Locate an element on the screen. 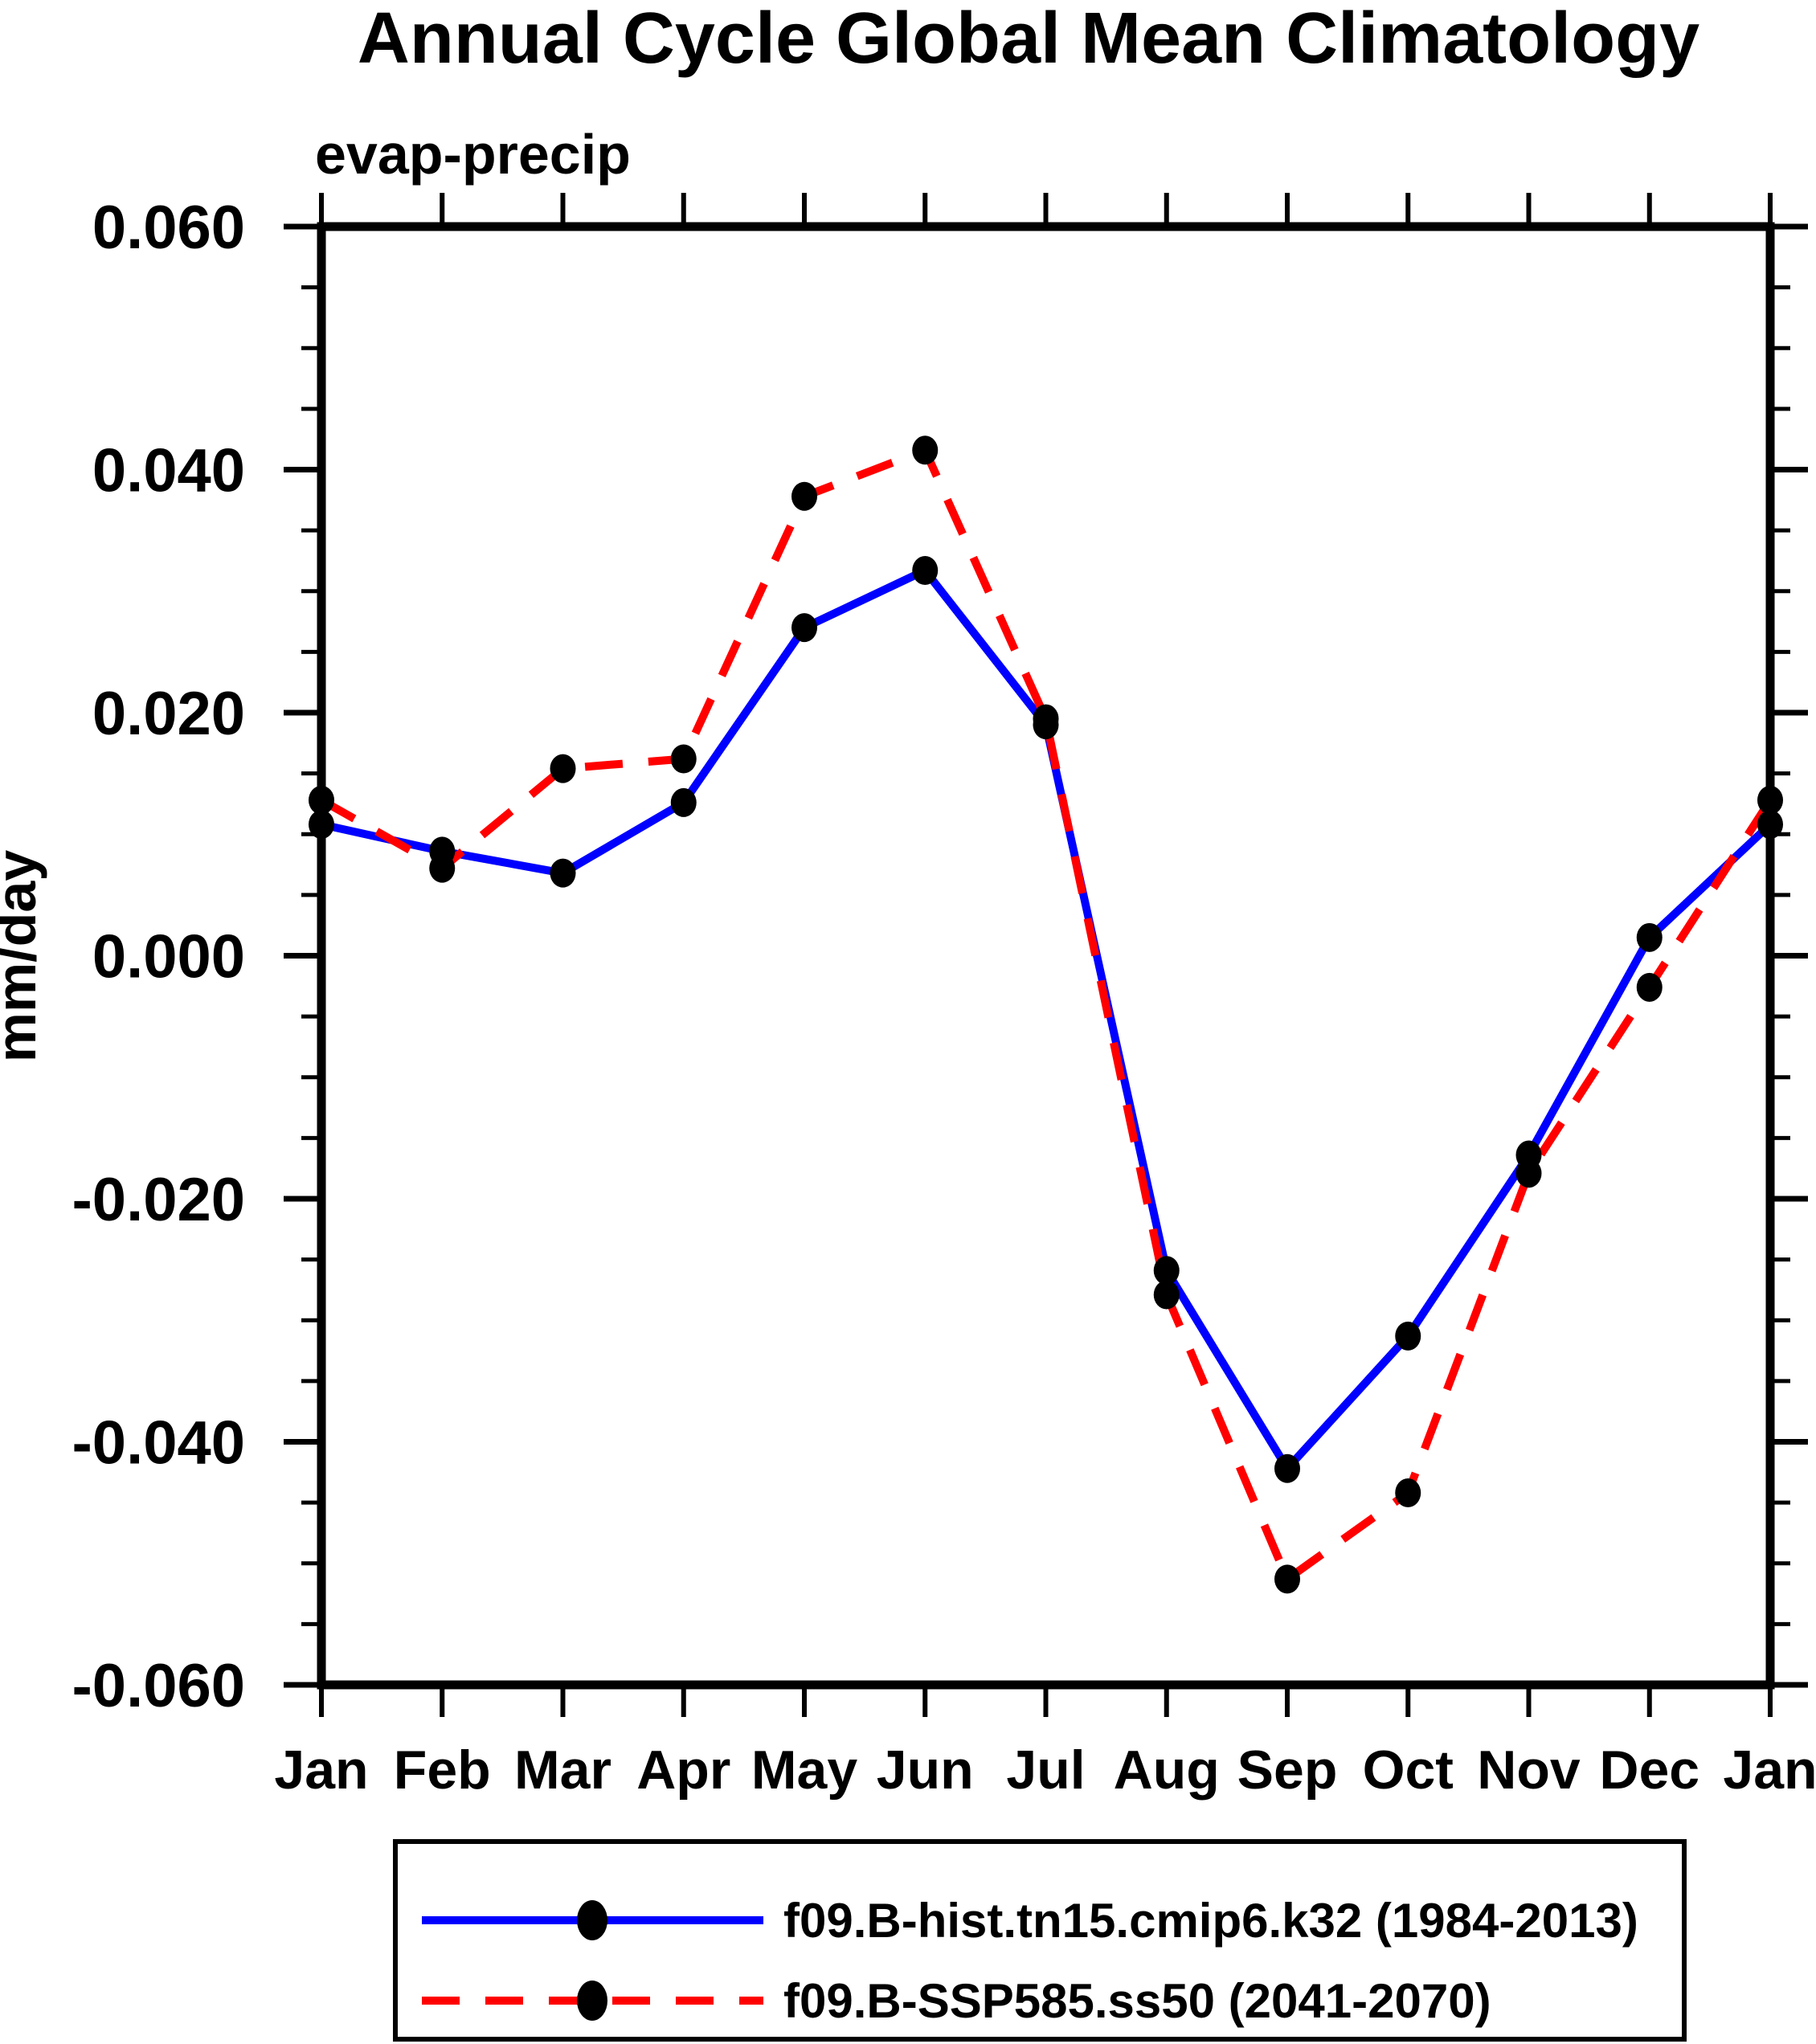 The image size is (1816, 2044). y-tick-label: -0.020 is located at coordinates (159, 1200).